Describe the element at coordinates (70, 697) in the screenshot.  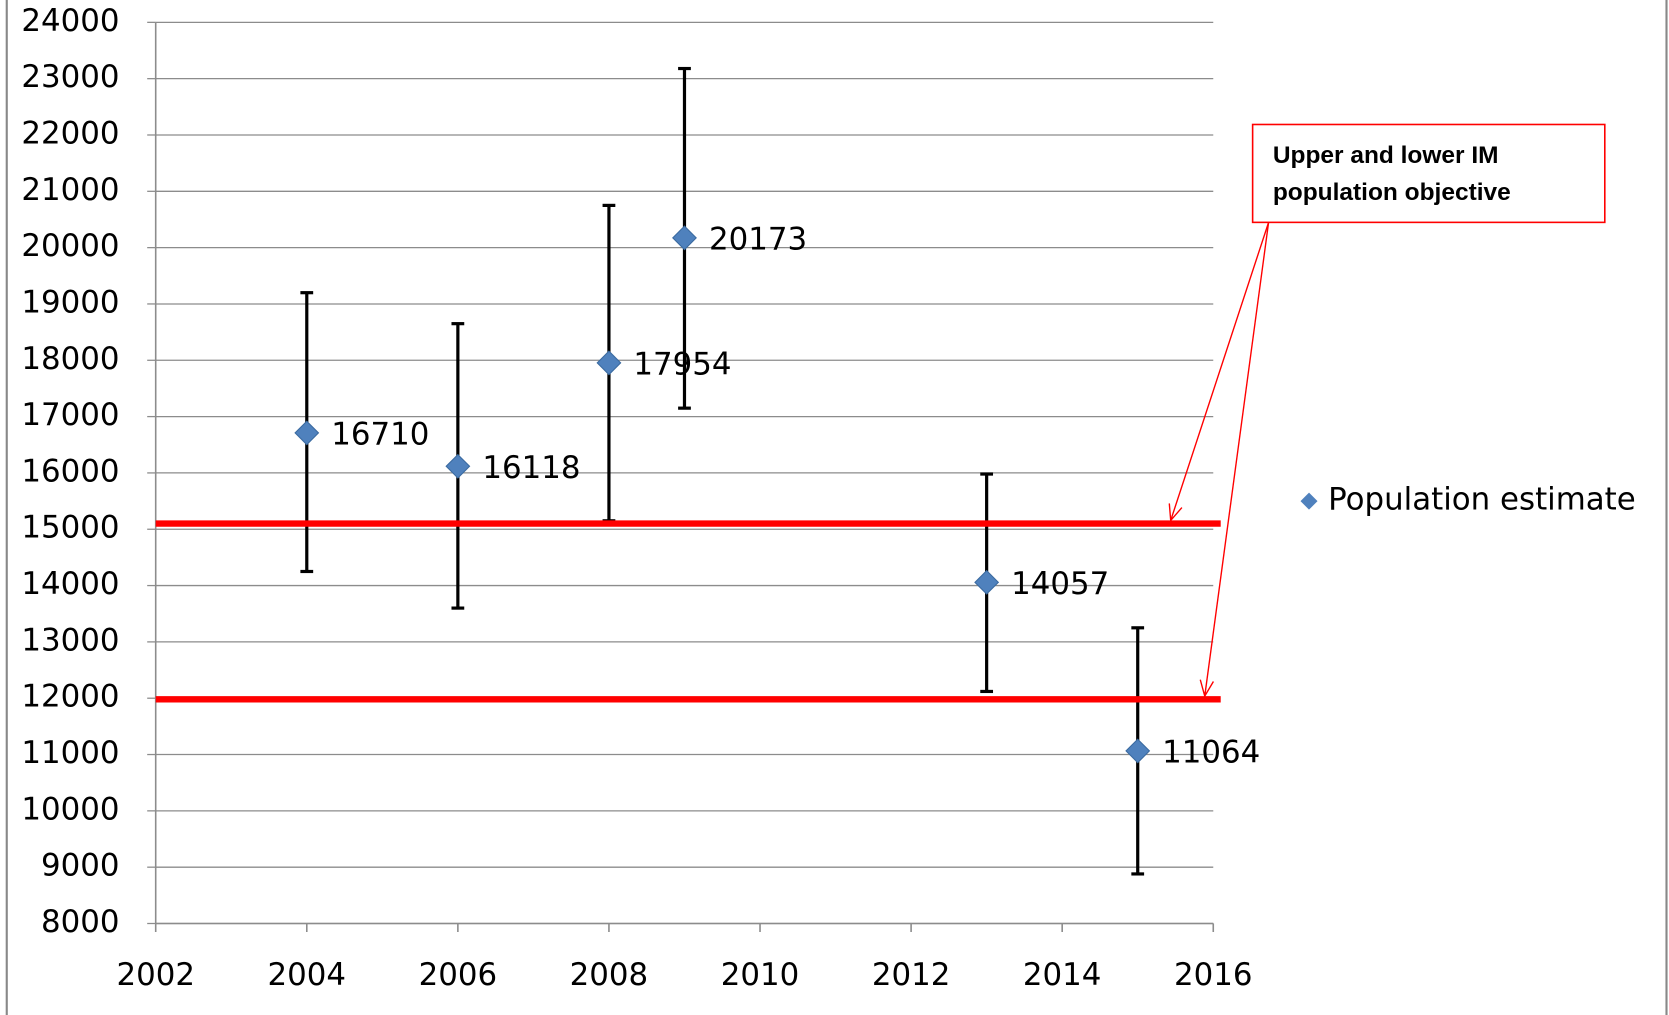
I see `y-tick-label: 12000` at that location.